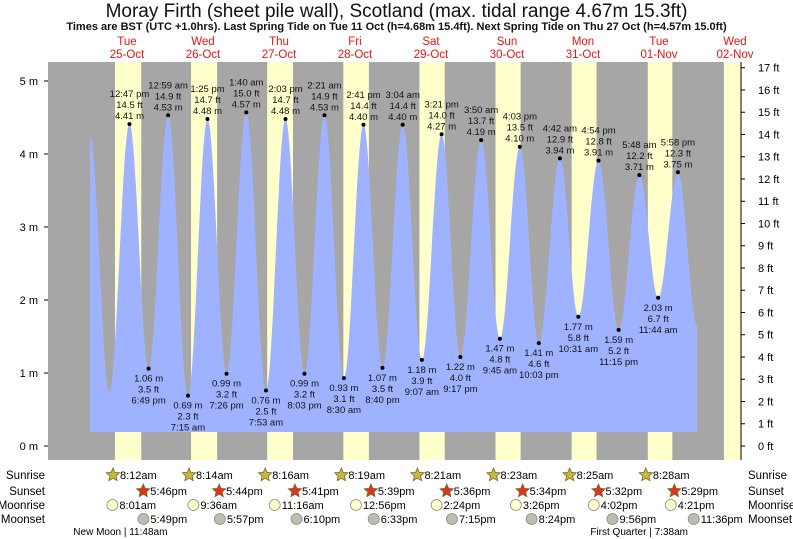  Describe the element at coordinates (126, 42) in the screenshot. I see `day-of-week-label: Tue` at that location.